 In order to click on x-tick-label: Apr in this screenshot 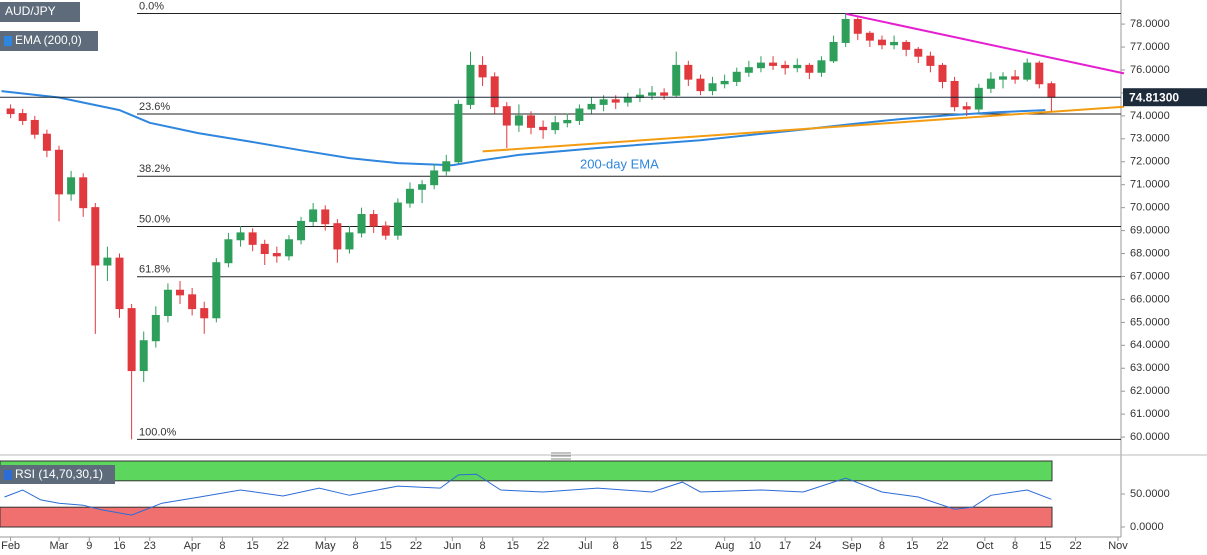, I will do `click(192, 546)`.